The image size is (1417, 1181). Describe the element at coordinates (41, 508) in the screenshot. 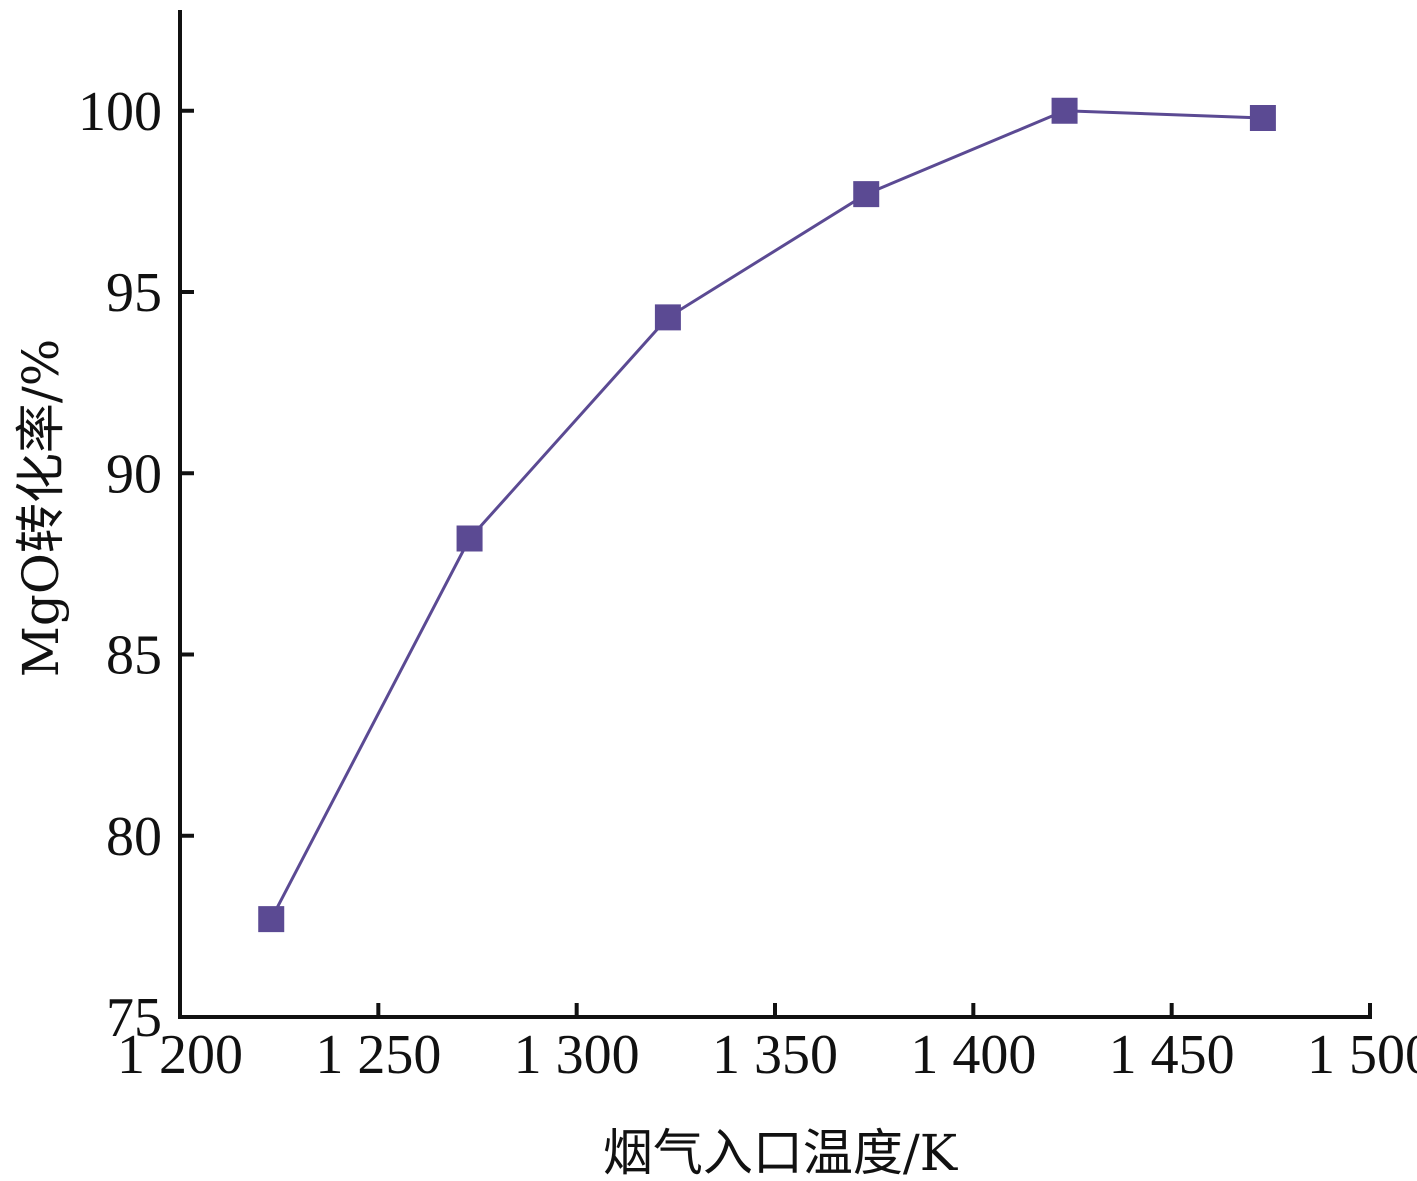

I see `y-axis-title: MgO转化率/%` at that location.